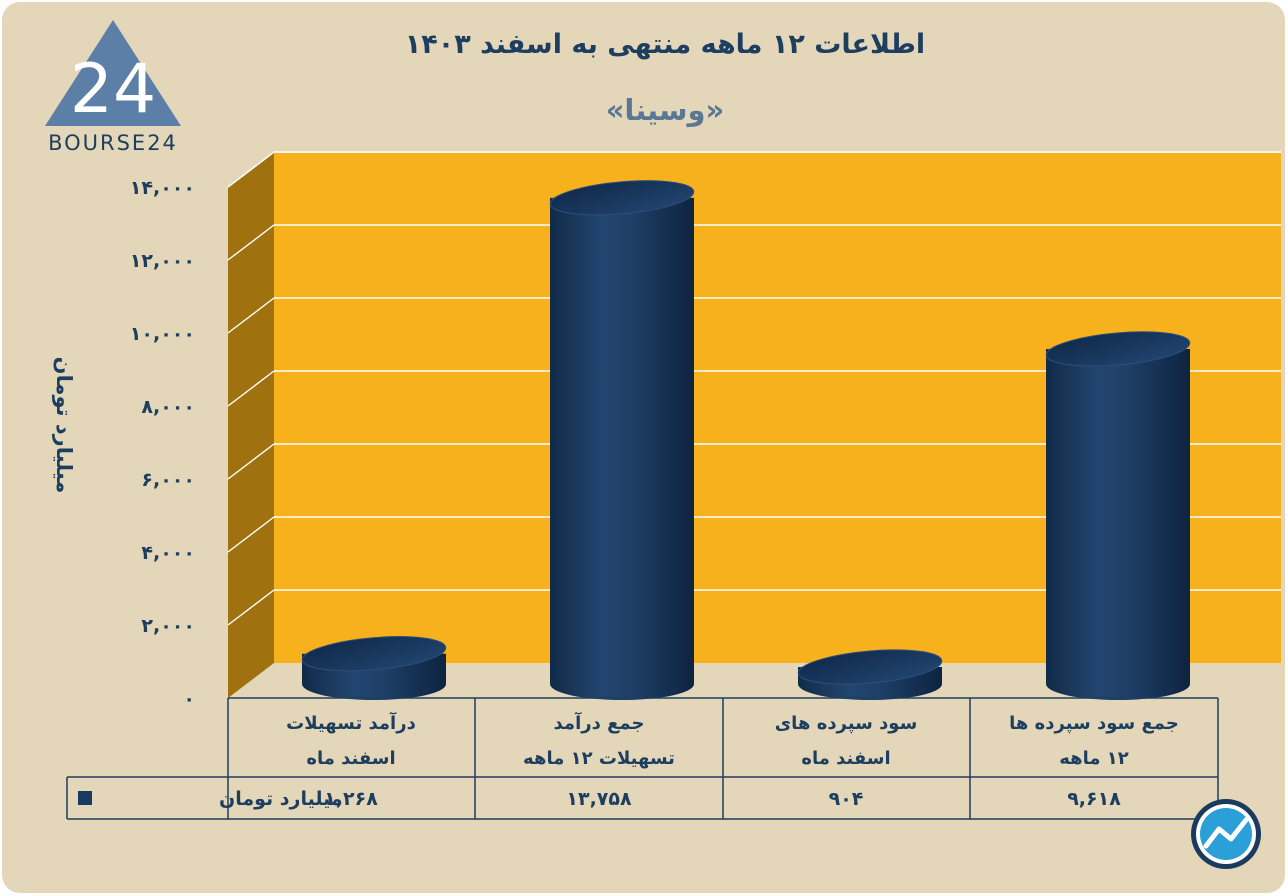 Image resolution: width=1288 pixels, height=896 pixels. What do you see at coordinates (599, 799) in the screenshot?
I see `data-label: ۱۳,۷۵۸` at bounding box center [599, 799].